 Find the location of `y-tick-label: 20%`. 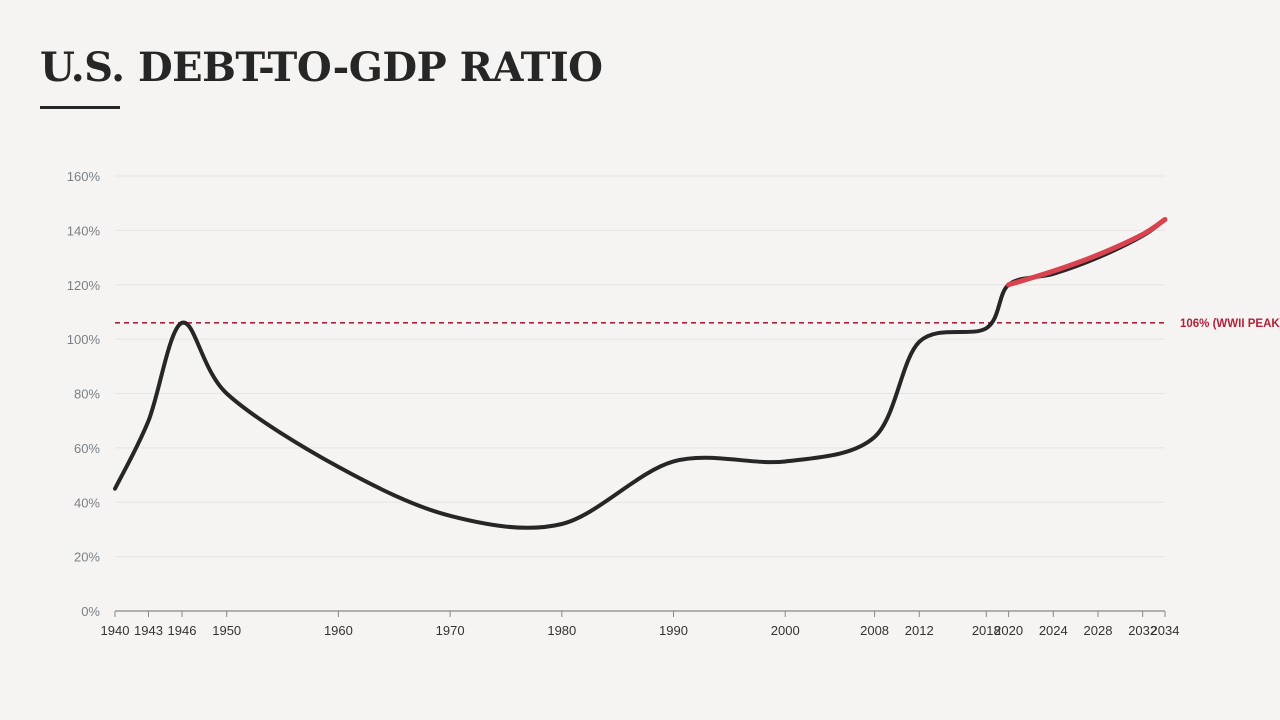

y-tick-label: 20% is located at coordinates (87, 557).